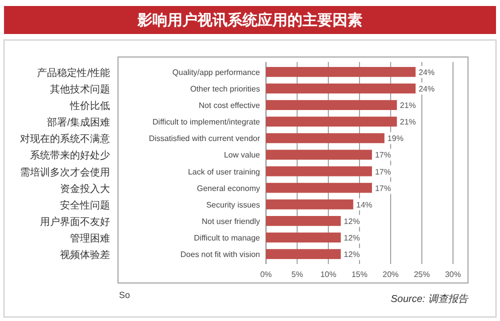  What do you see at coordinates (216, 72) in the screenshot?
I see `y-tick-label: Quality/app performance` at bounding box center [216, 72].